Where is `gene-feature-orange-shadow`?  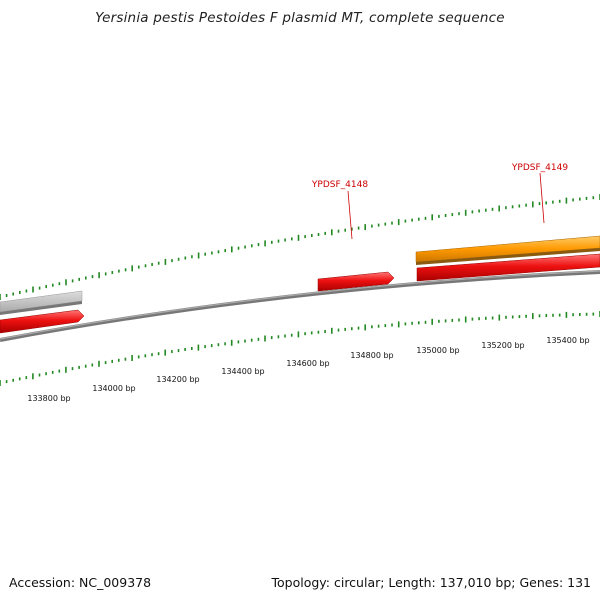 gene-feature-orange-shadow is located at coordinates (508, 256).